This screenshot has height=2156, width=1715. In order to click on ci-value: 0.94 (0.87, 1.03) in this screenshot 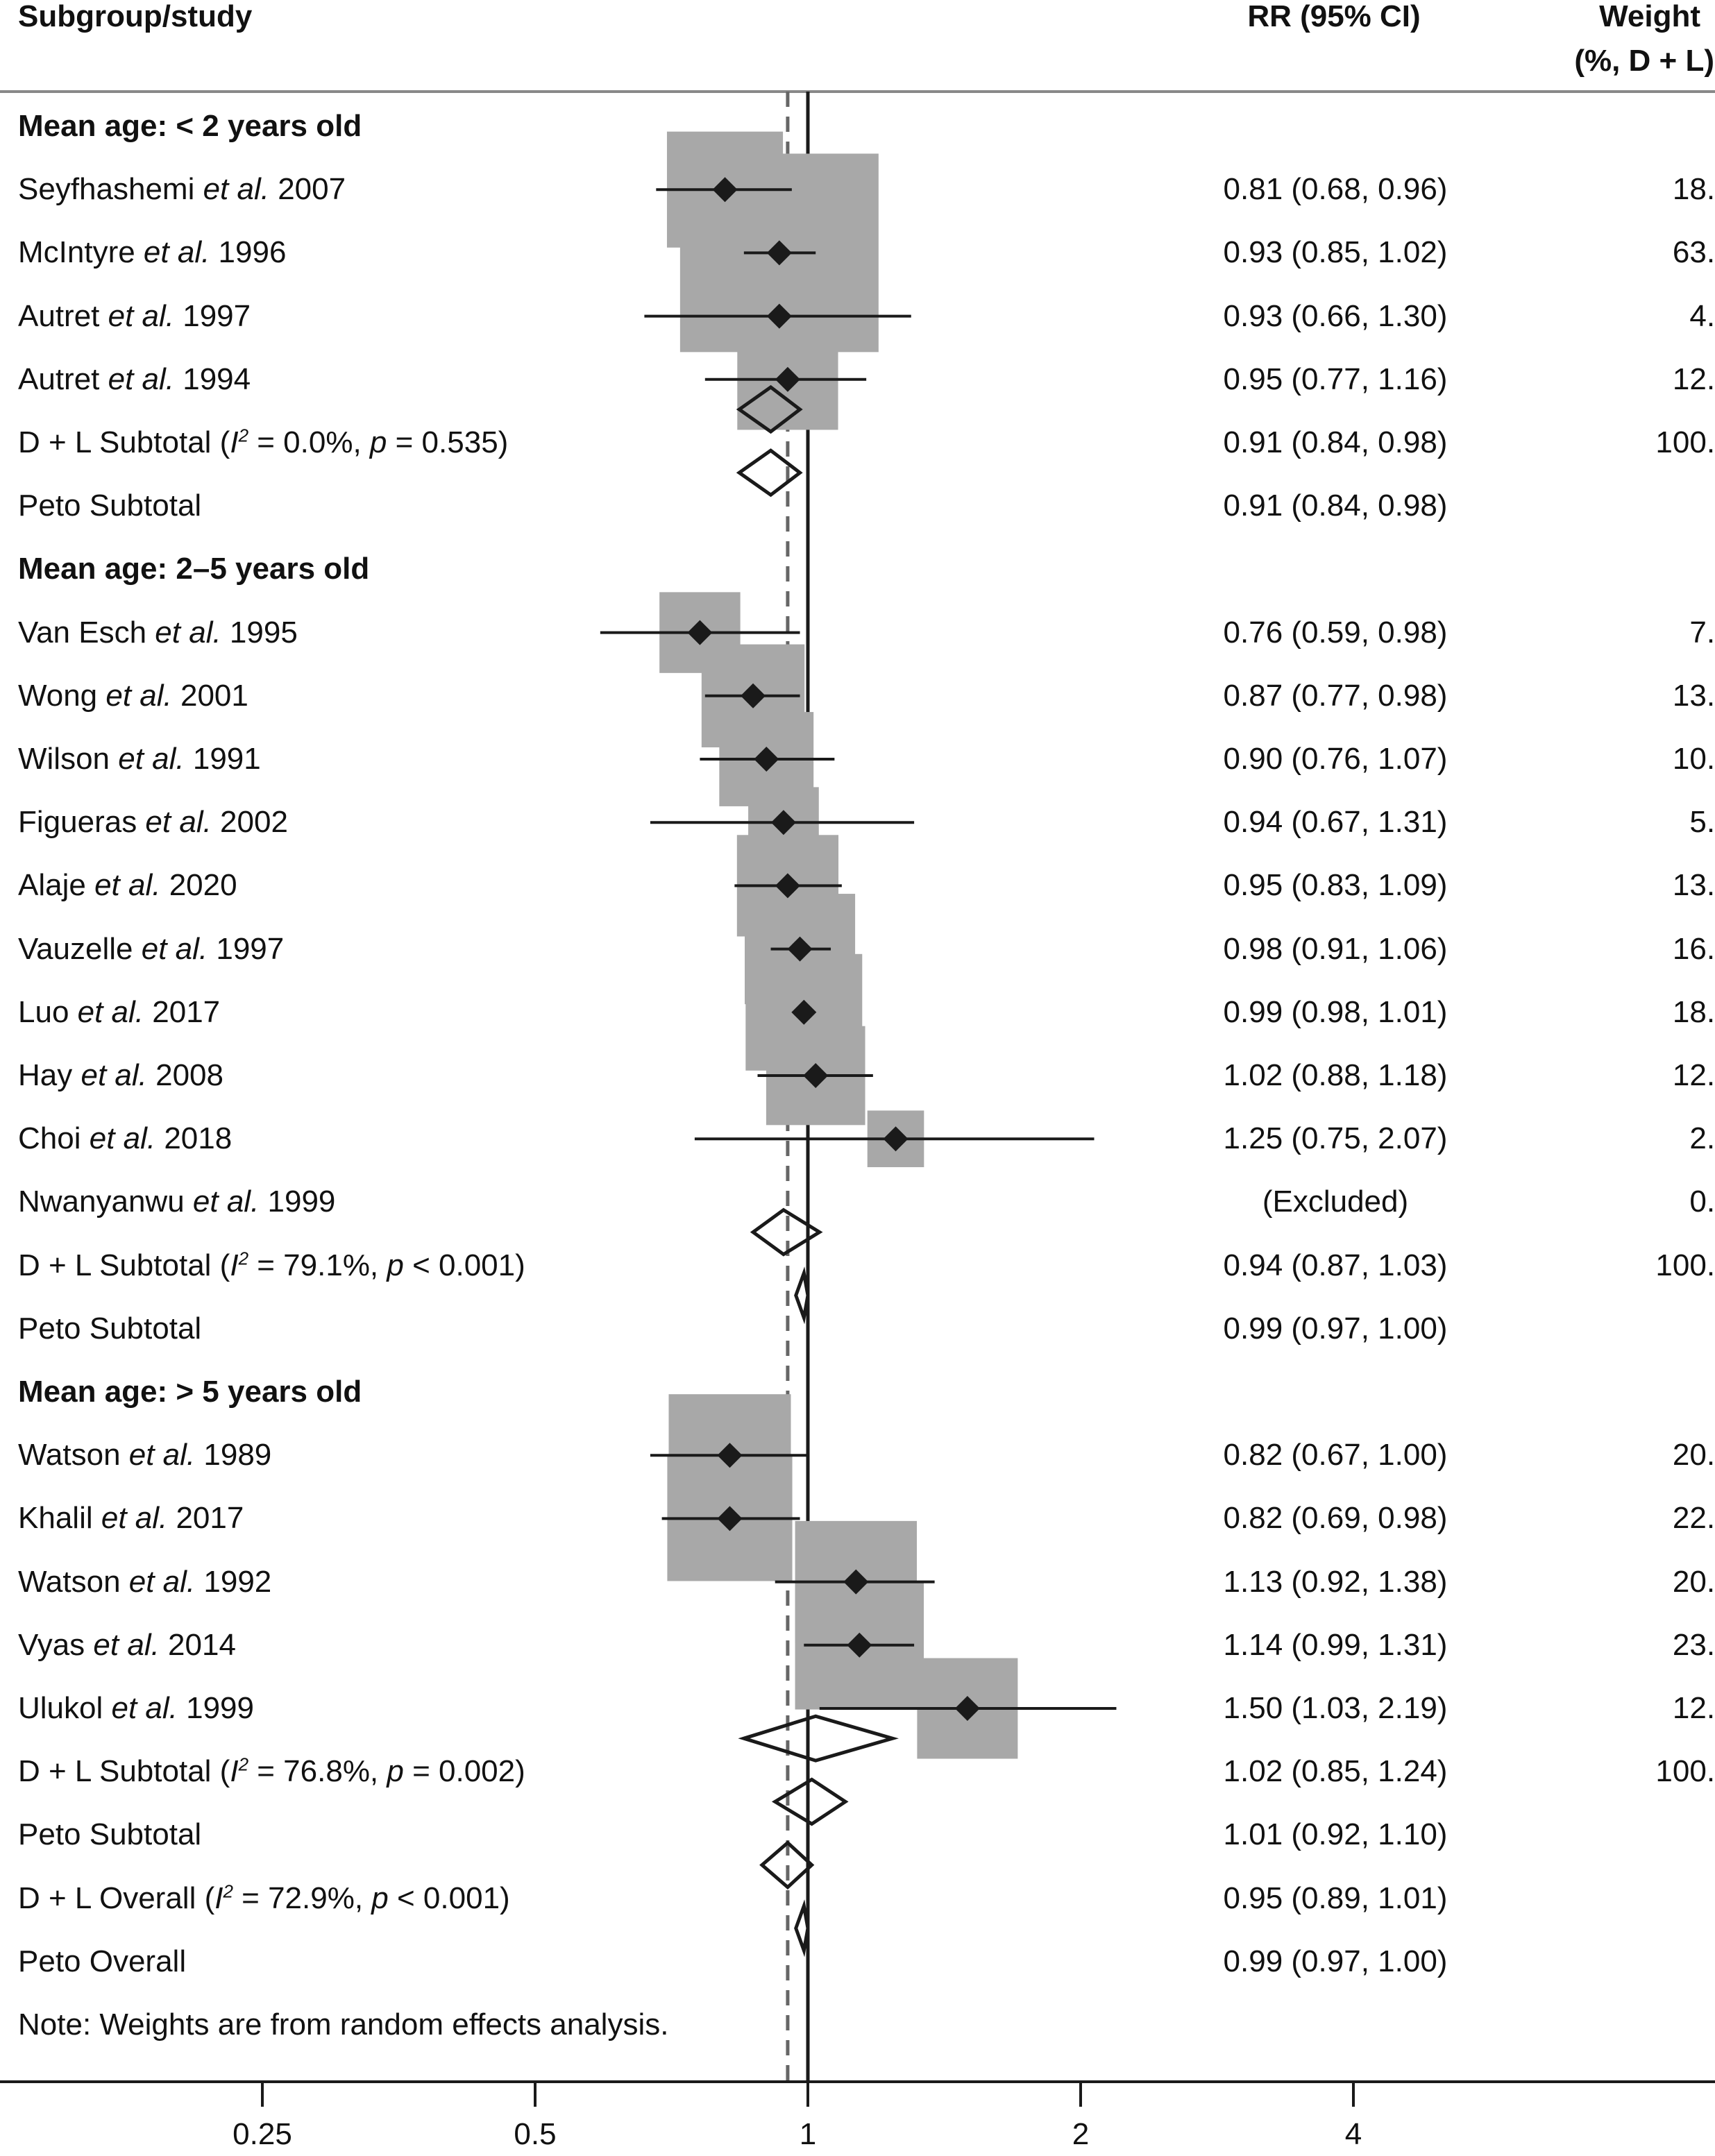, I will do `click(1335, 1265)`.